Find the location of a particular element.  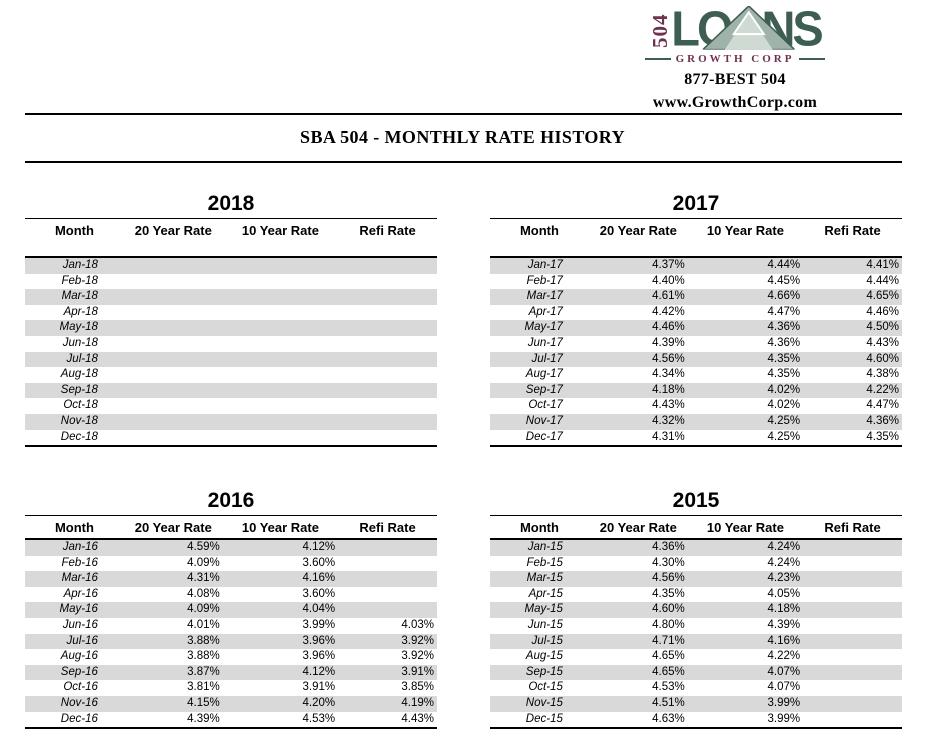

table-row: Oct-16 3.81% 3.91% 3.85% is located at coordinates (231, 688).